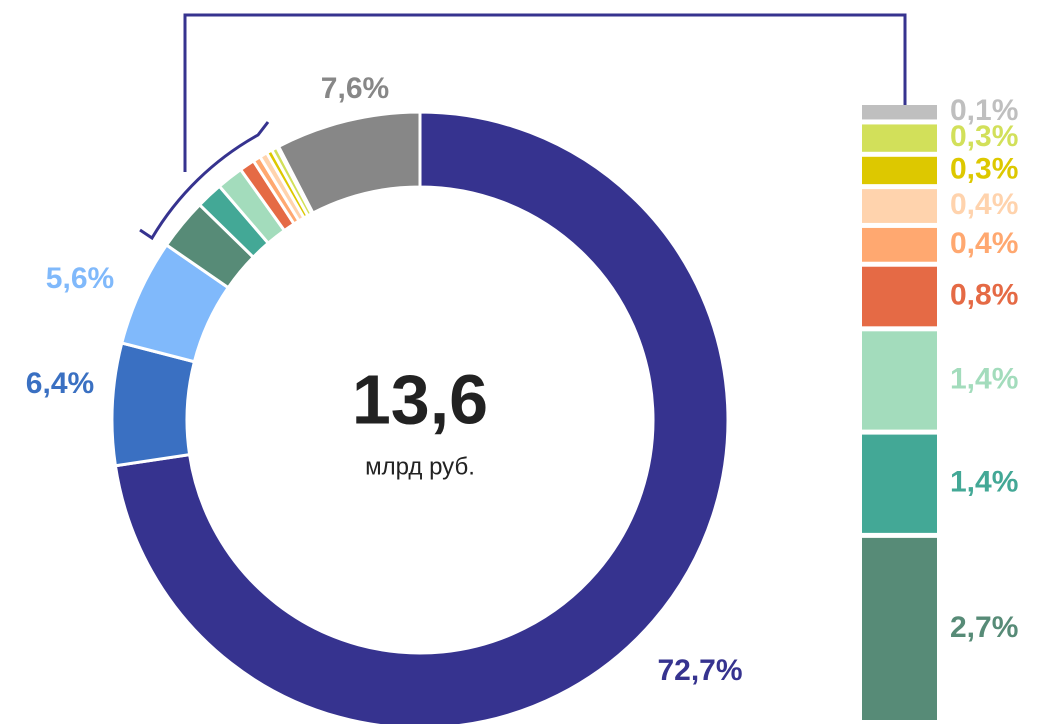 The width and height of the screenshot is (1043, 724). Describe the element at coordinates (204, 181) in the screenshot. I see `bracket` at that location.